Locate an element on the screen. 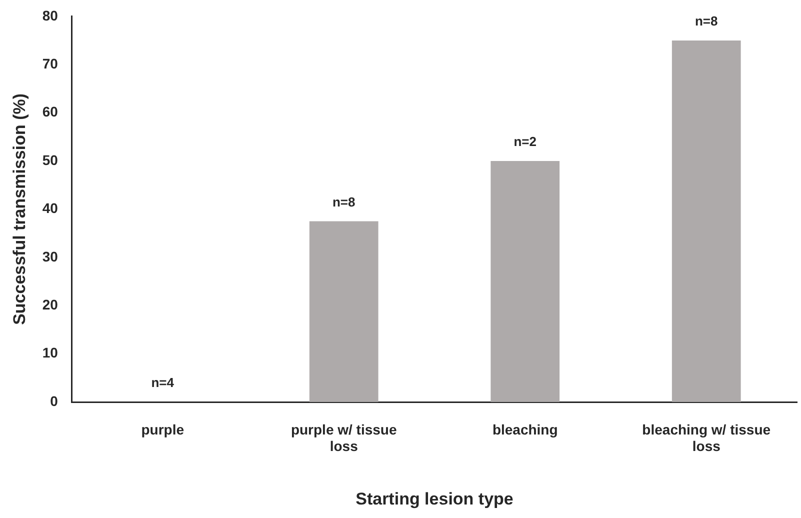  y-tick-label: 50 is located at coordinates (50, 160).